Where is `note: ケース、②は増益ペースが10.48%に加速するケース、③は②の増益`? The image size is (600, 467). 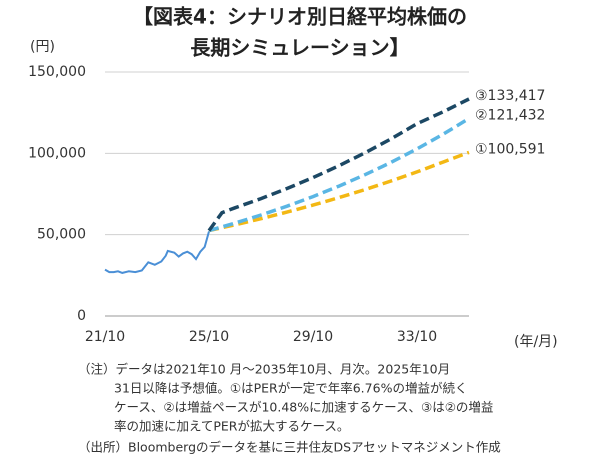
note: ケース、②は増益ペースが10.48%に加速するケース、③は②の増益 is located at coordinates (303, 407).